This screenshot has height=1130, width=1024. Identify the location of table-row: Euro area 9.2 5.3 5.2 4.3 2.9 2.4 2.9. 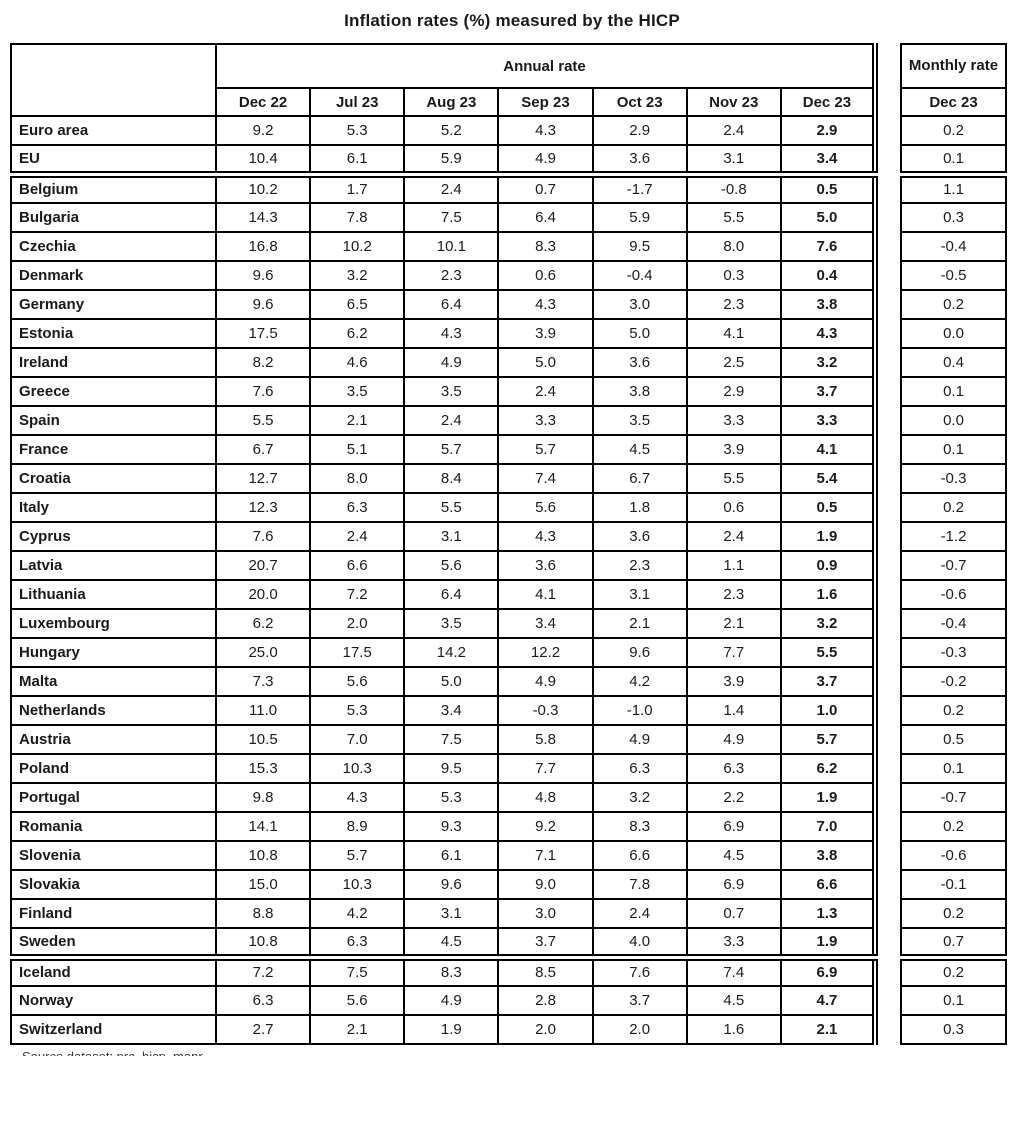
(443, 130).